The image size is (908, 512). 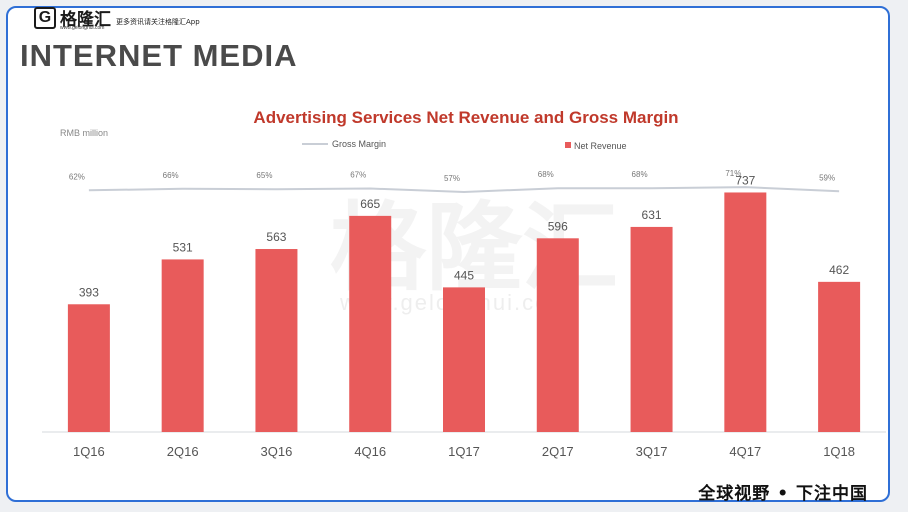 What do you see at coordinates (277, 451) in the screenshot?
I see `x-tick-3q16: 3Q16` at bounding box center [277, 451].